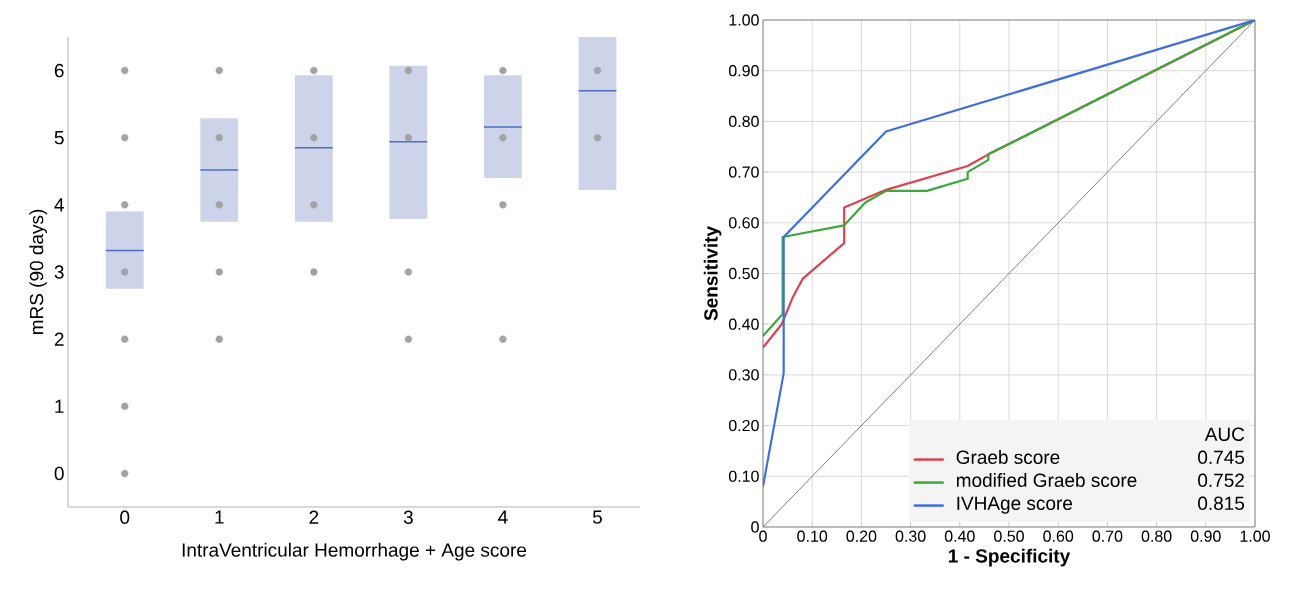 The height and width of the screenshot is (596, 1295). What do you see at coordinates (1221, 503) in the screenshot?
I see `annotation: 0.815` at bounding box center [1221, 503].